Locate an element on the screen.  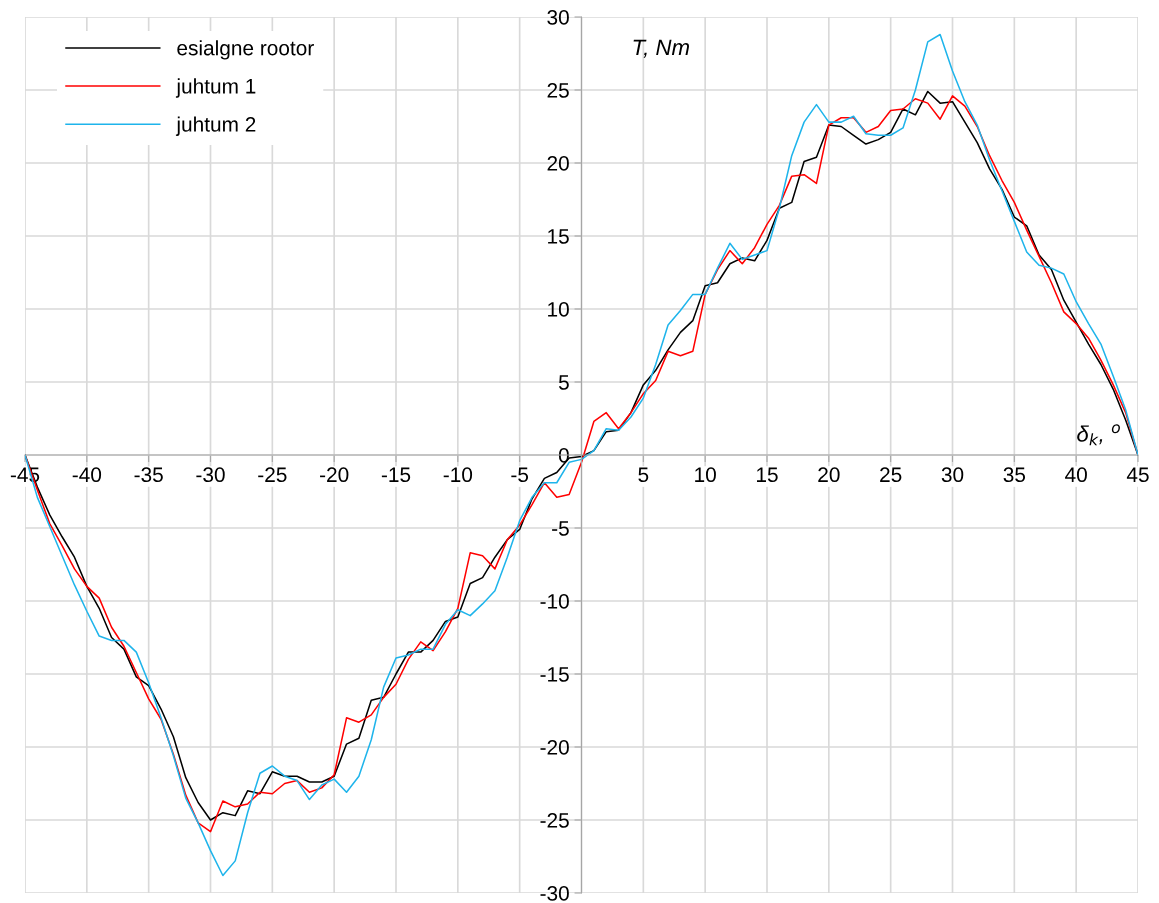
y-tick-label: -25 is located at coordinates (554, 820).